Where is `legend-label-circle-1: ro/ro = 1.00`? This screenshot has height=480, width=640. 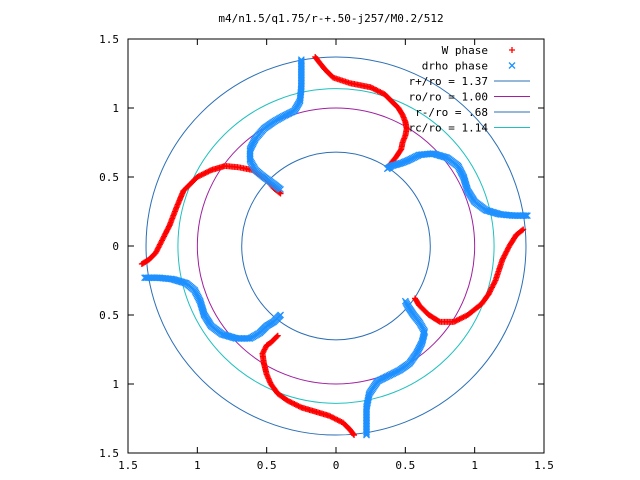 legend-label-circle-1: ro/ro = 1.00 is located at coordinates (448, 97).